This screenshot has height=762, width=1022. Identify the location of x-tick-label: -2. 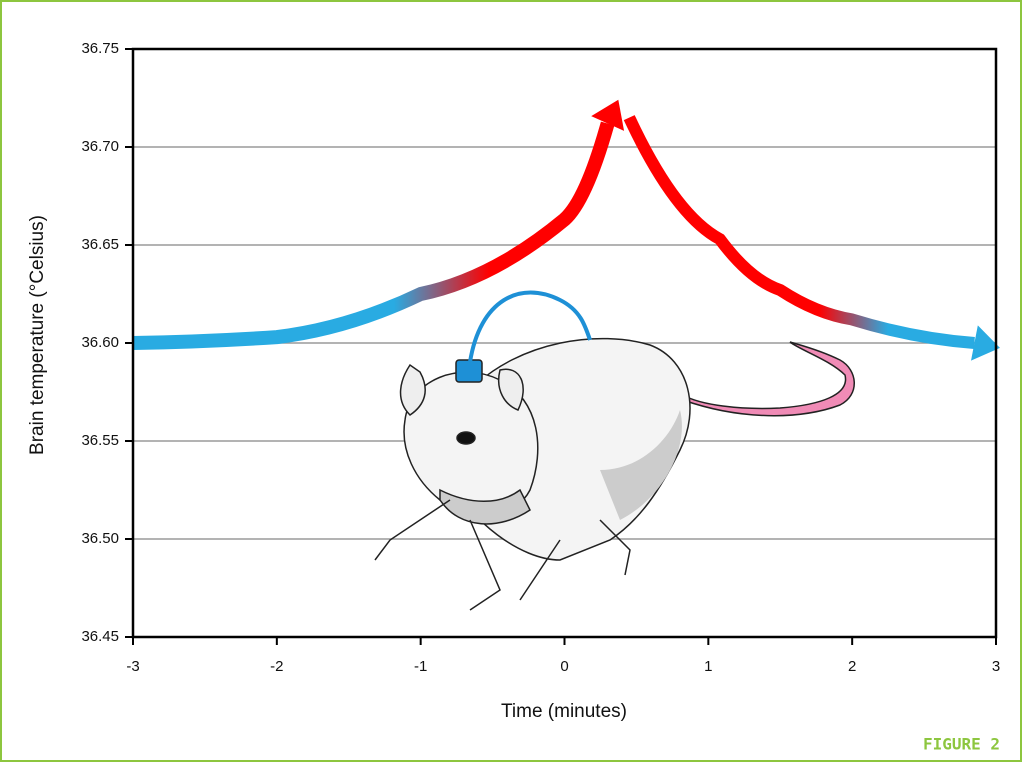
(276, 666).